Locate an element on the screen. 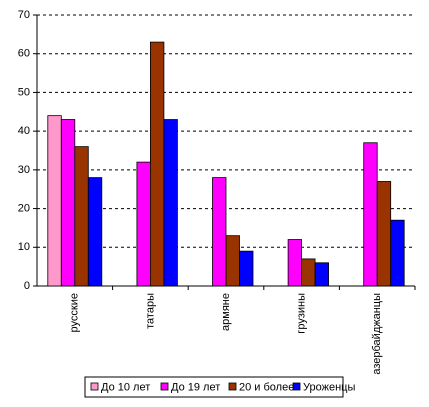  x-tick-label: азербайджанцы is located at coordinates (377, 334).